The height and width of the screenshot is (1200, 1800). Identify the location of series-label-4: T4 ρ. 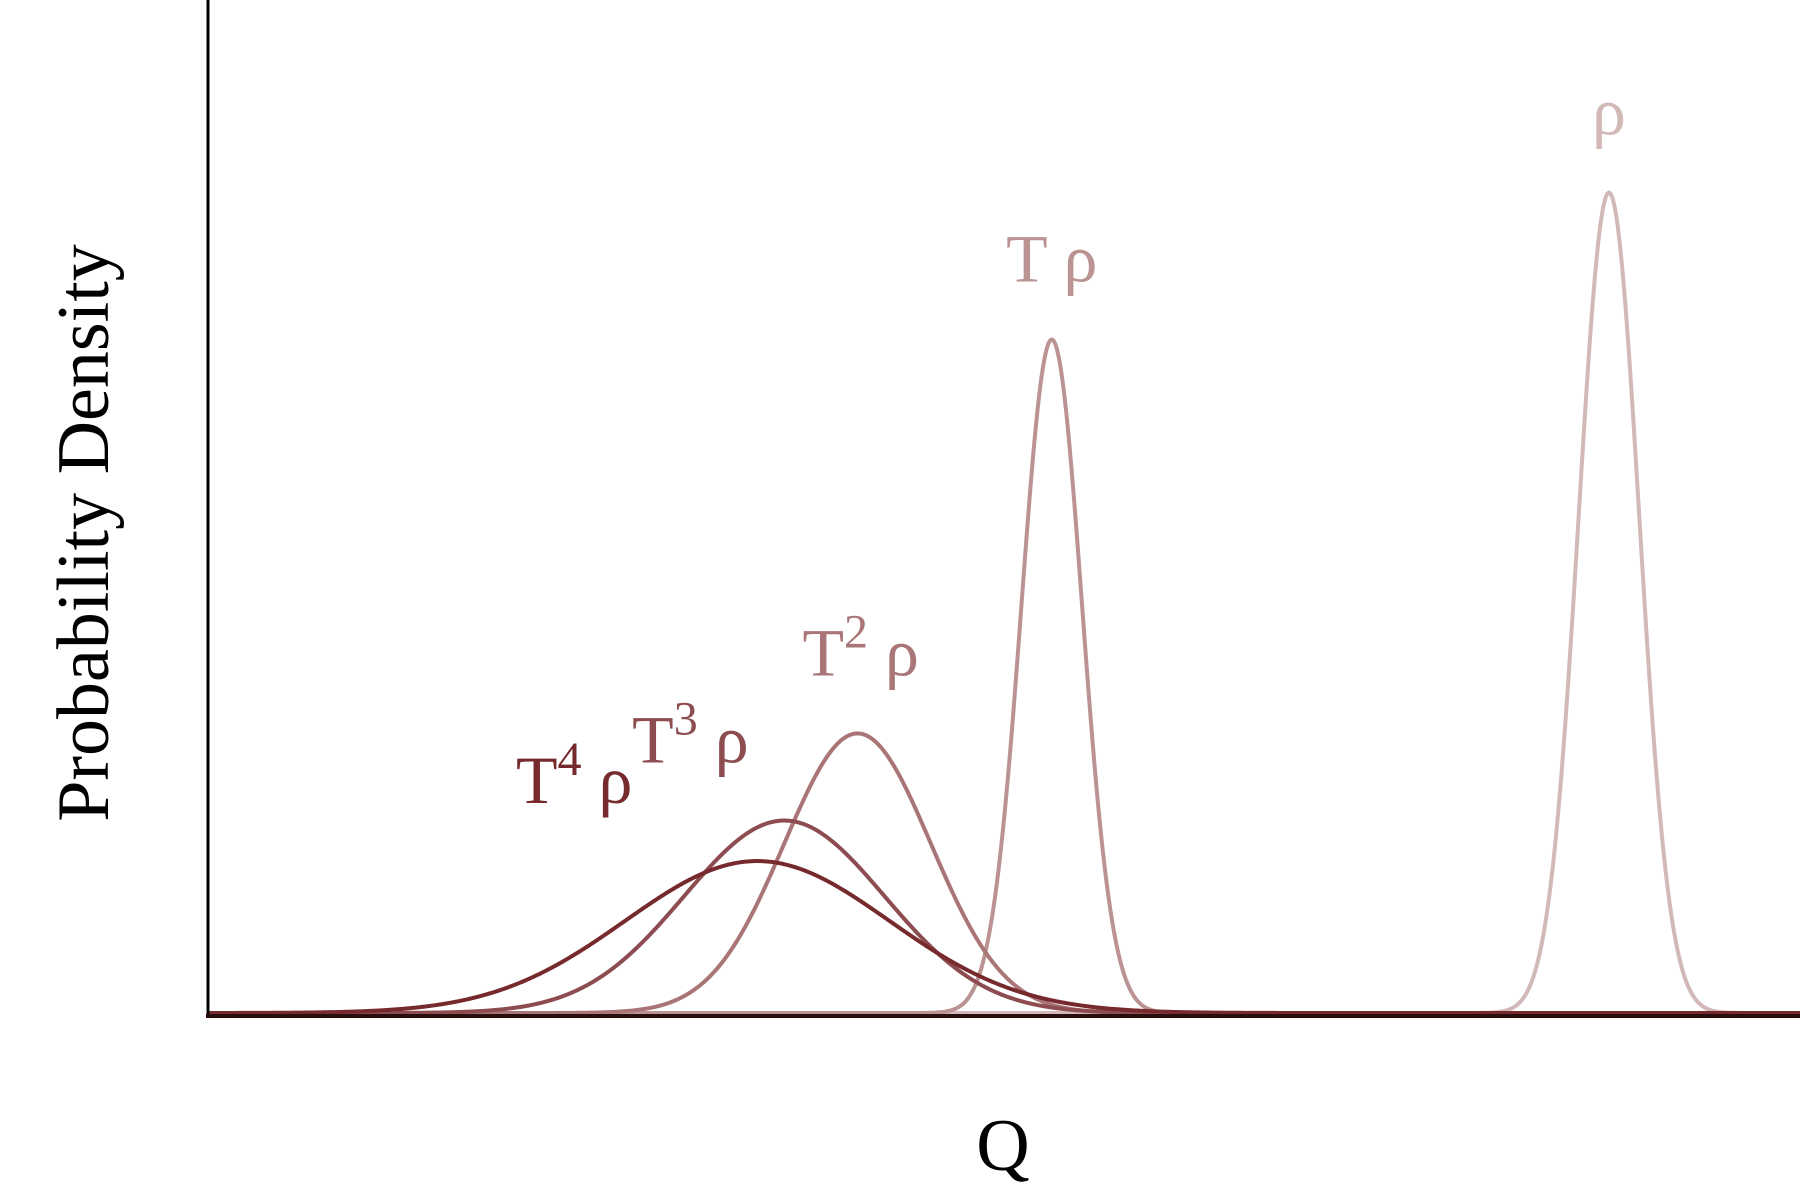
(574, 775).